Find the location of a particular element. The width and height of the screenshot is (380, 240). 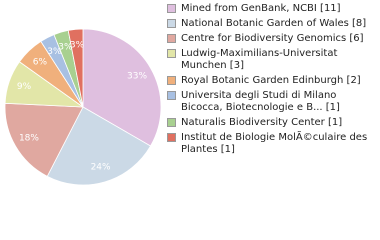

slice-label: 6% is located at coordinates (40, 62).